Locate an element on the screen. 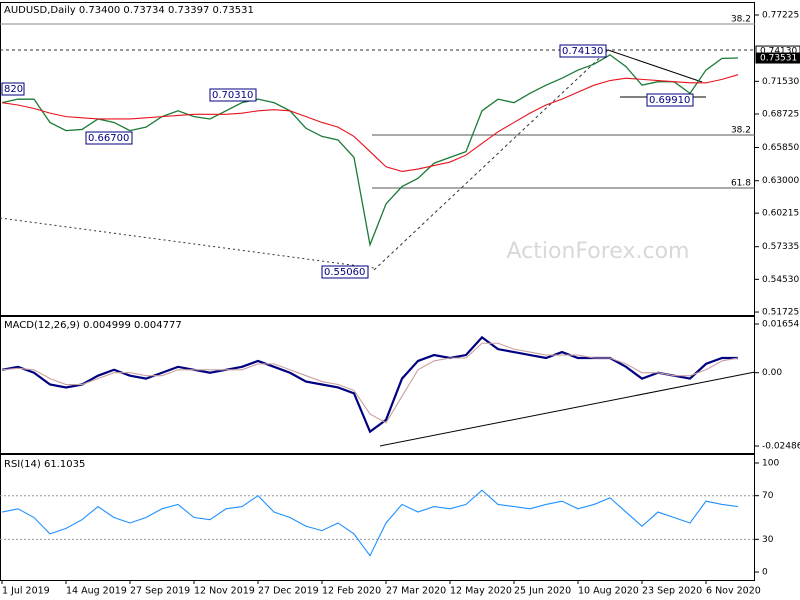 This screenshot has height=600, width=800. x-tick-label: 27 Dec 2019 is located at coordinates (288, 591).